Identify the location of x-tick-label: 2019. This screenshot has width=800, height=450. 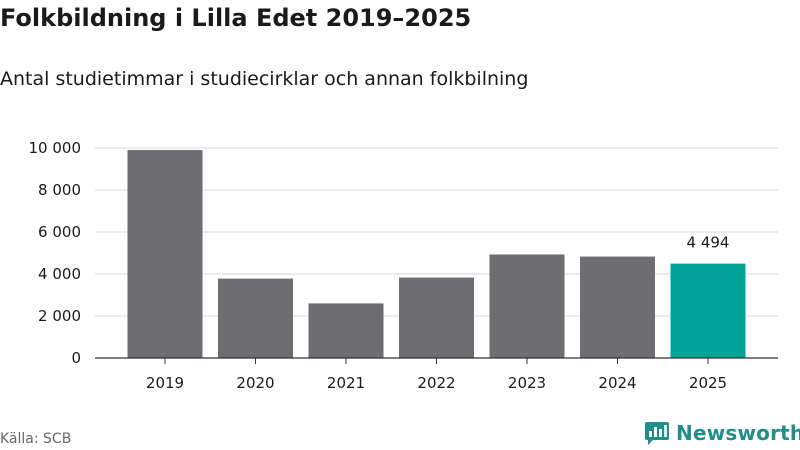
(165, 383).